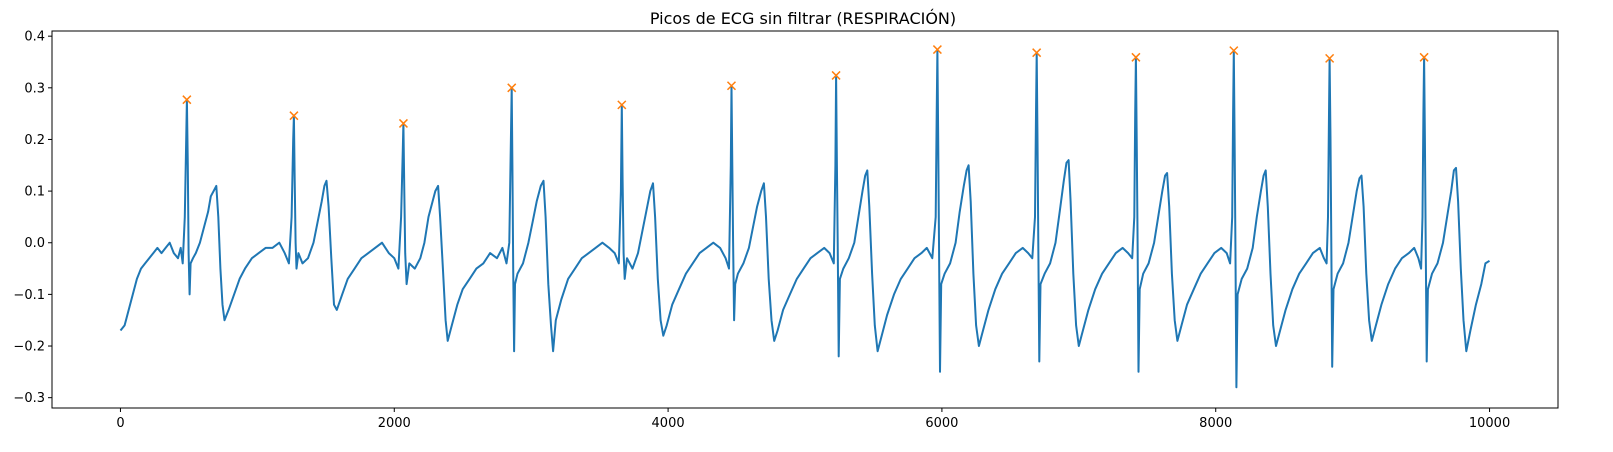 The width and height of the screenshot is (1613, 452). Describe the element at coordinates (813, 419) in the screenshot. I see `x-axis: 0 2000 4000 6000 8000 10000` at that location.